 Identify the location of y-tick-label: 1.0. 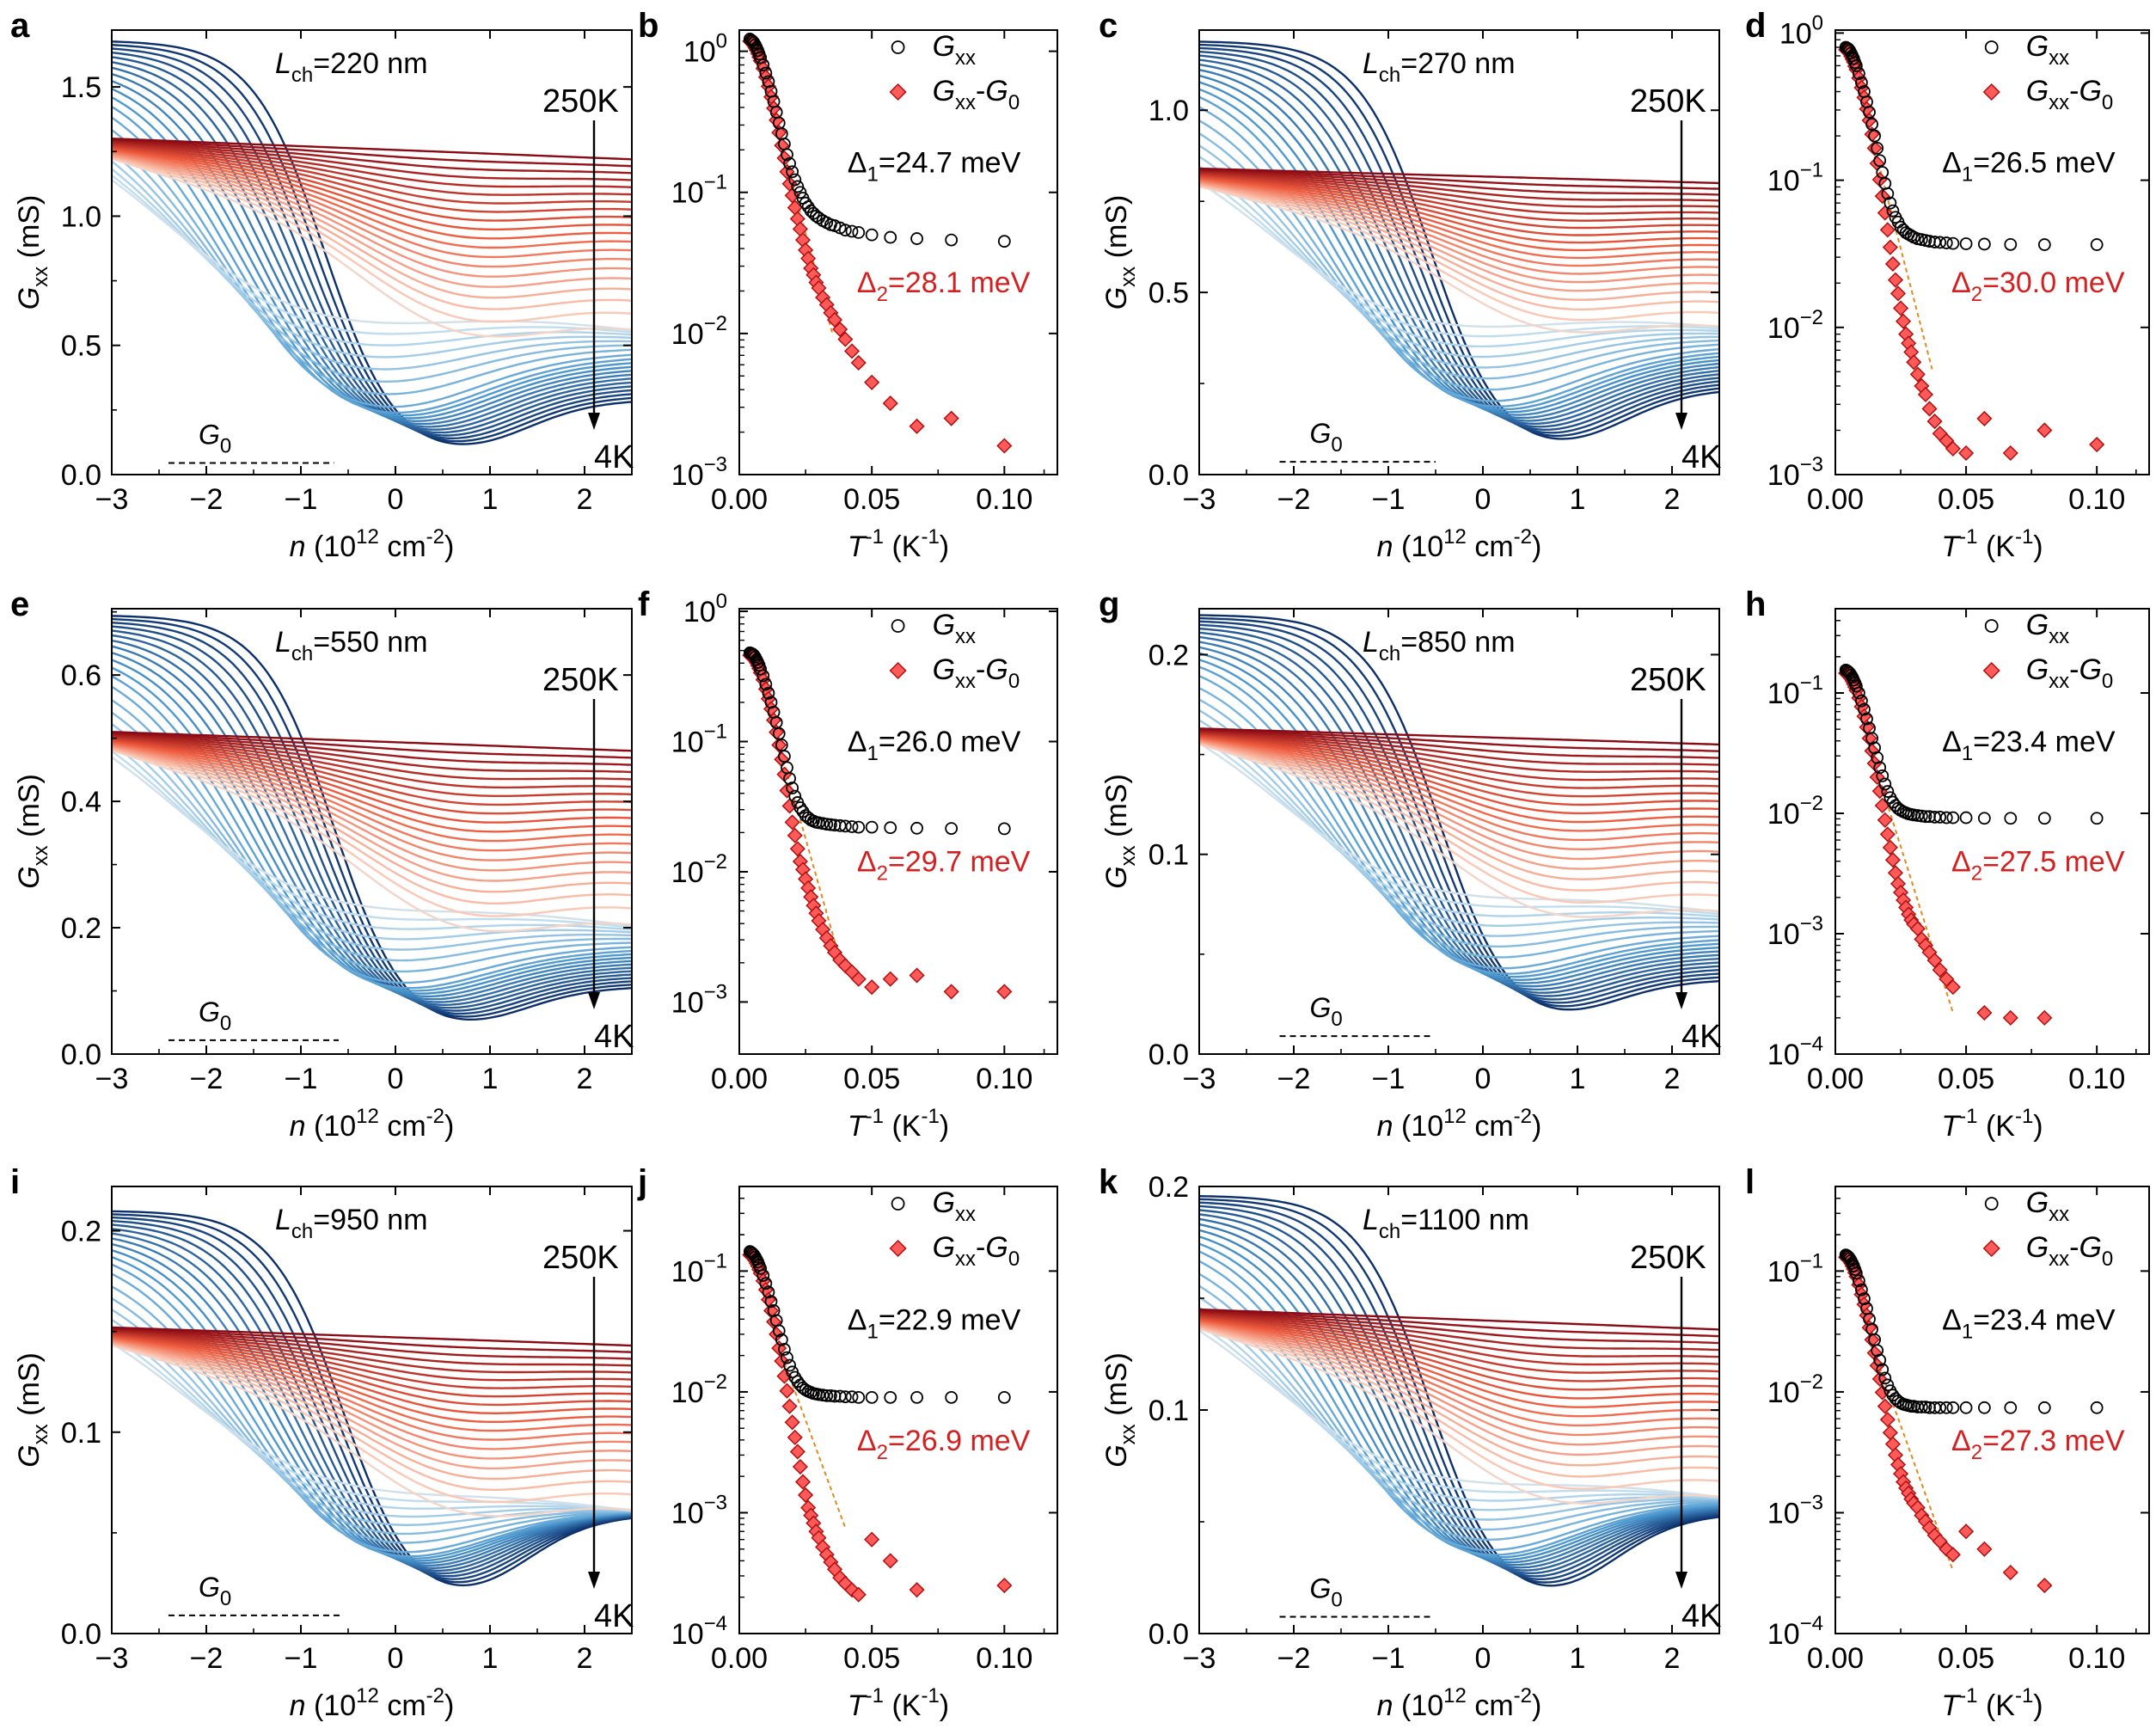
(81, 216).